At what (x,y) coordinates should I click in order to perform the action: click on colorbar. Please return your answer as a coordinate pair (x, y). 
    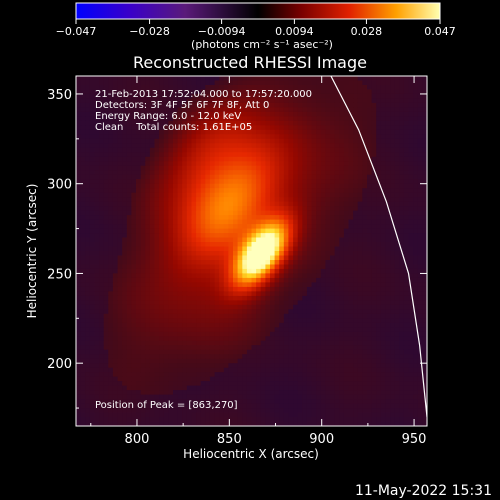
    Looking at the image, I should click on (258, 11).